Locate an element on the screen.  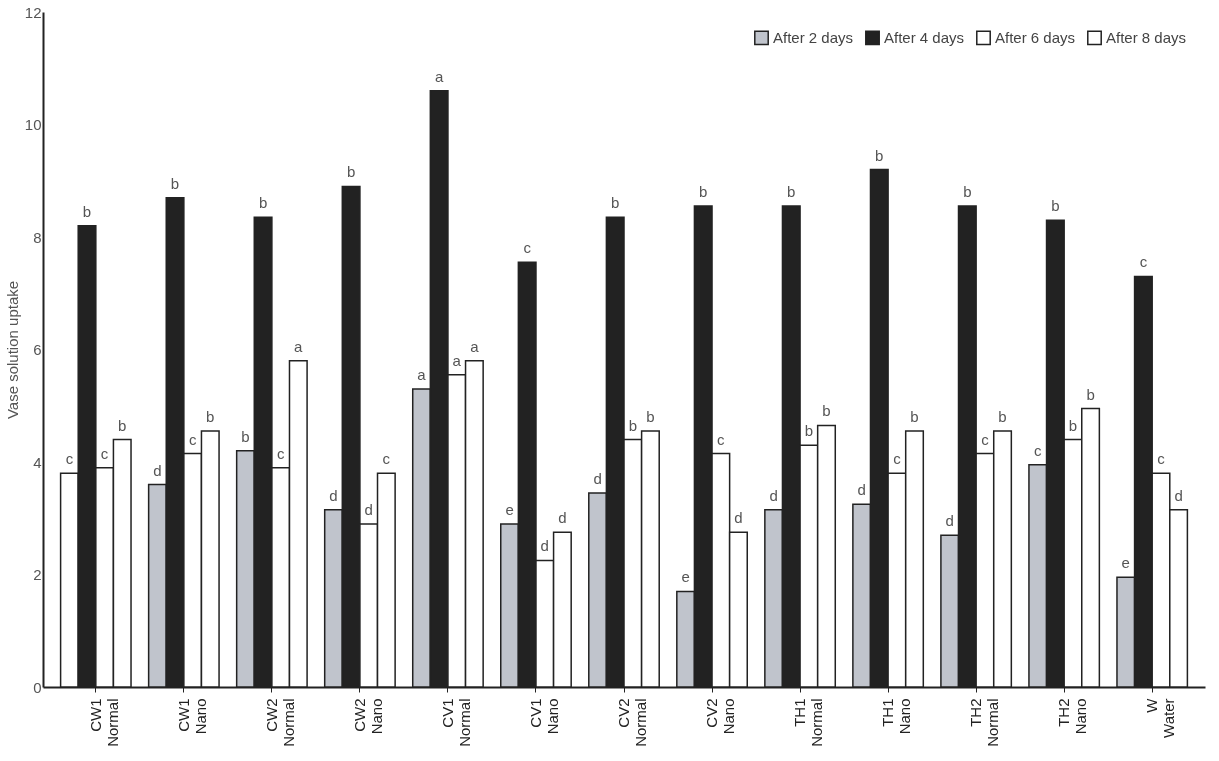
y-tick-label: 0 is located at coordinates (37, 687).